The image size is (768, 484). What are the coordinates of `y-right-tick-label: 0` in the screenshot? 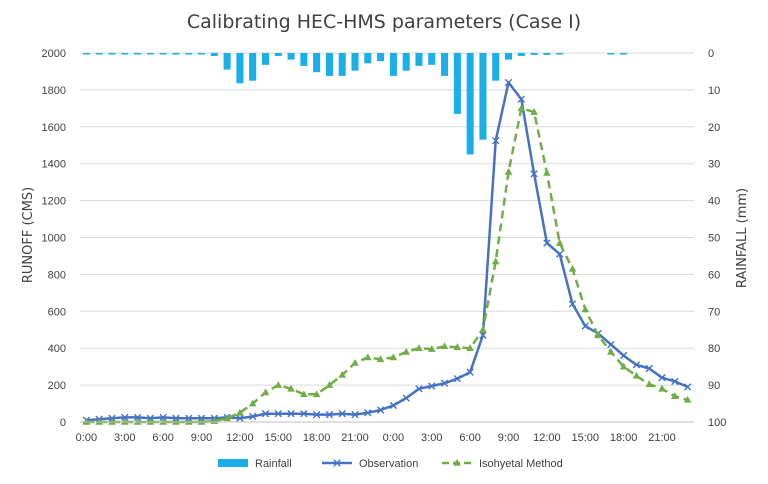 It's located at (711, 54).